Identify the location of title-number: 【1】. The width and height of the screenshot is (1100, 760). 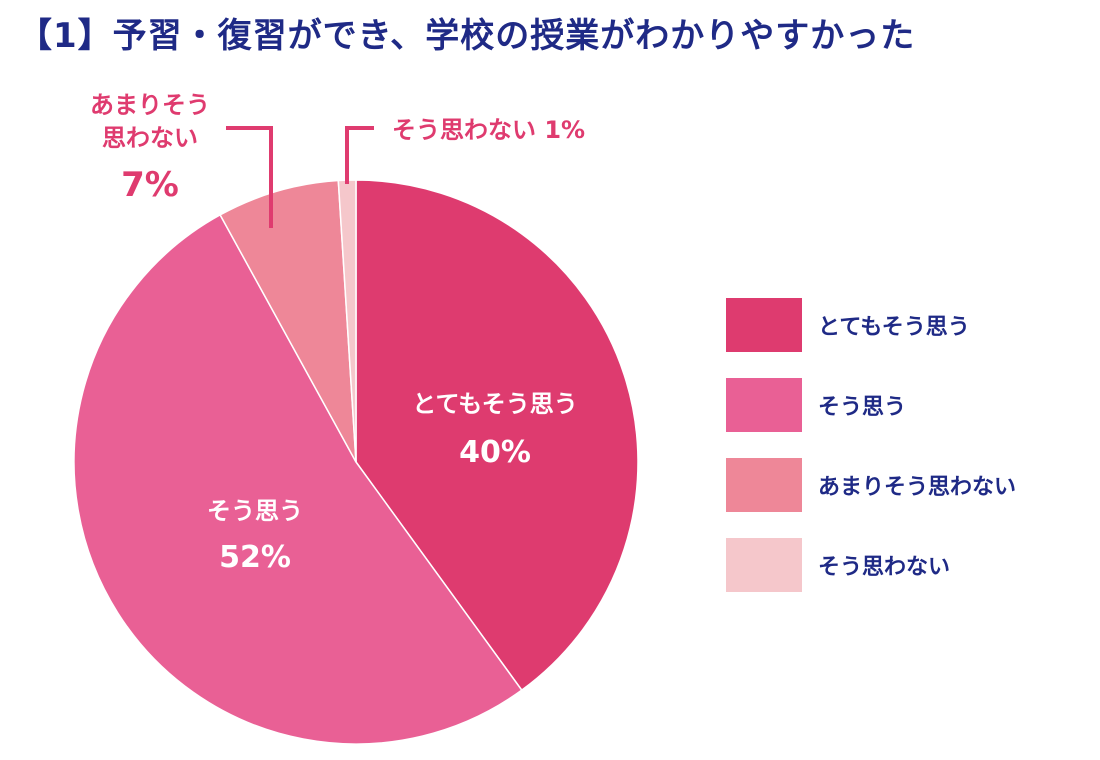
(65, 36).